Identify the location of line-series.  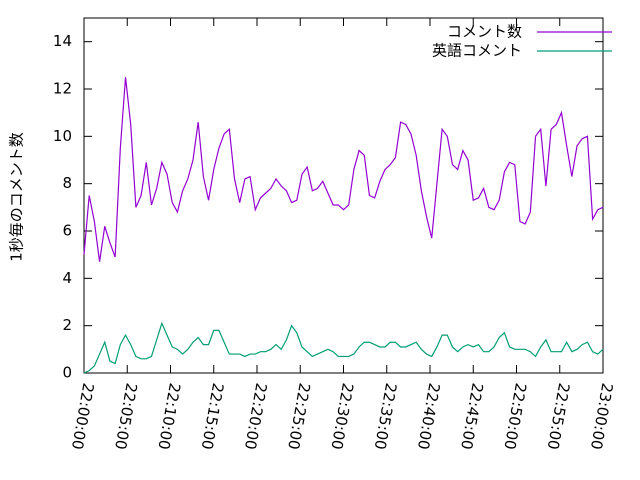
(343, 347).